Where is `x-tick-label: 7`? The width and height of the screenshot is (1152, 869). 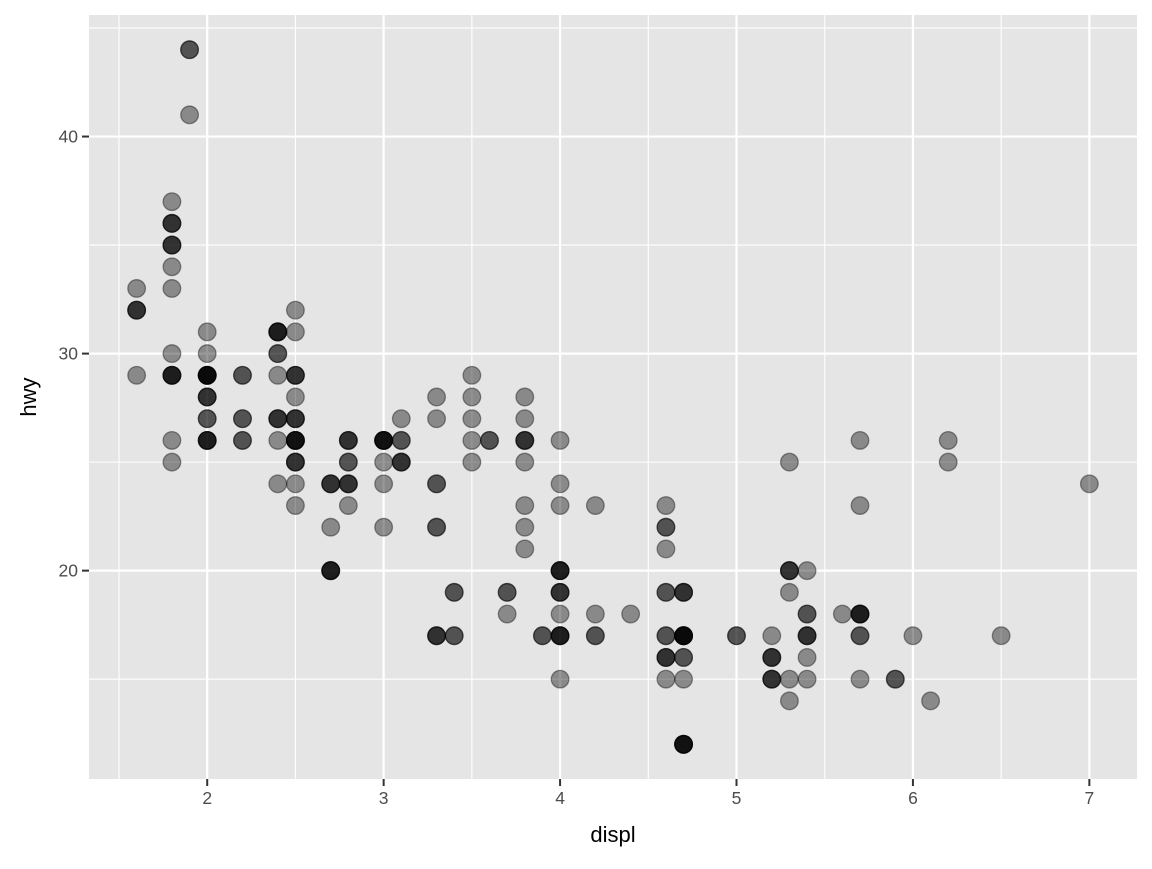 x-tick-label: 7 is located at coordinates (1089, 798).